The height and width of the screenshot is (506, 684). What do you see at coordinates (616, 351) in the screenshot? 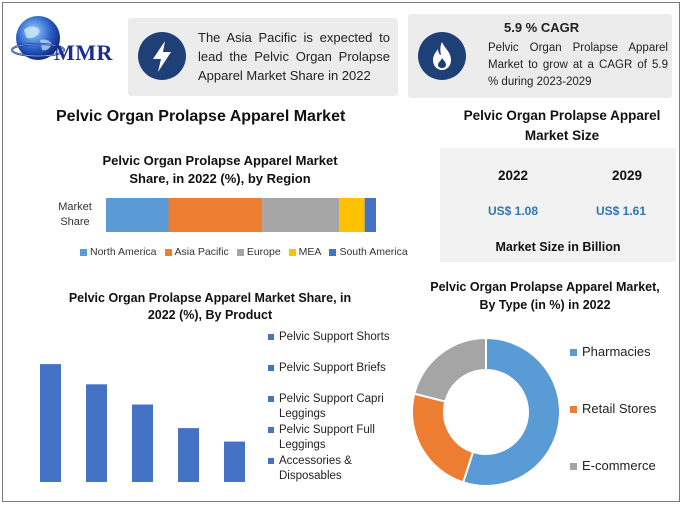
I see `type-legend-label: Pharmacies` at bounding box center [616, 351].